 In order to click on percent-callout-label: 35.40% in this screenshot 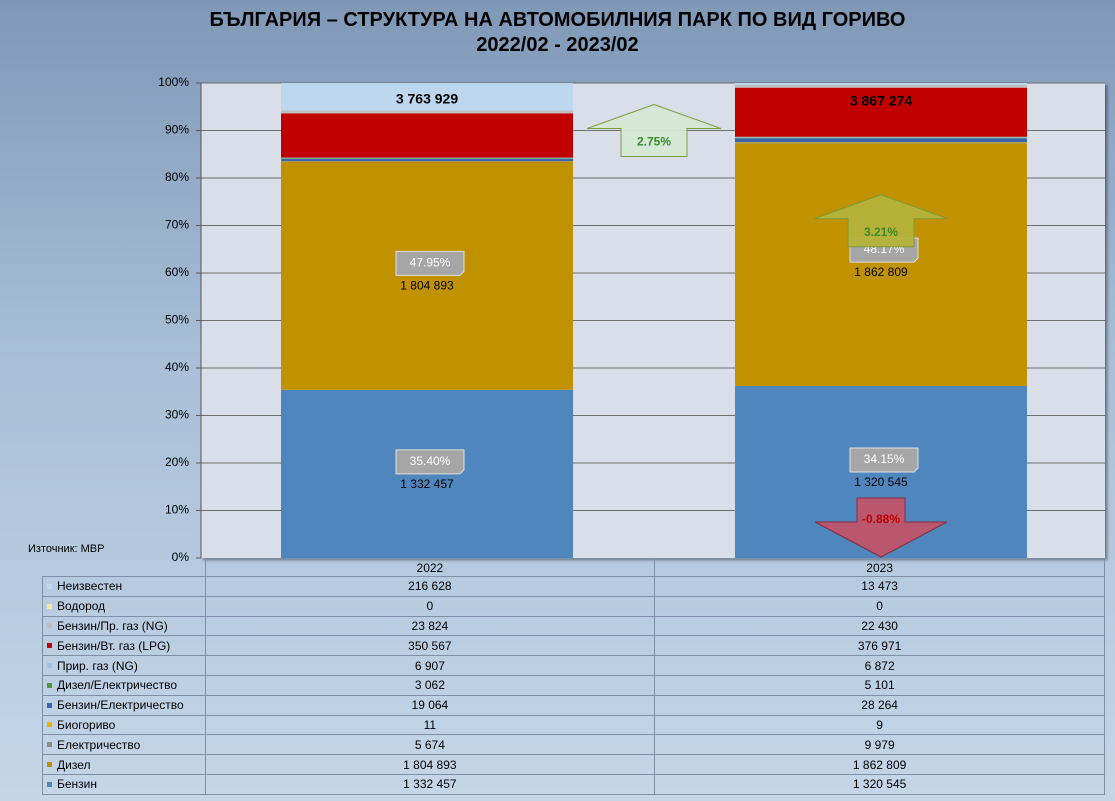, I will do `click(430, 461)`.